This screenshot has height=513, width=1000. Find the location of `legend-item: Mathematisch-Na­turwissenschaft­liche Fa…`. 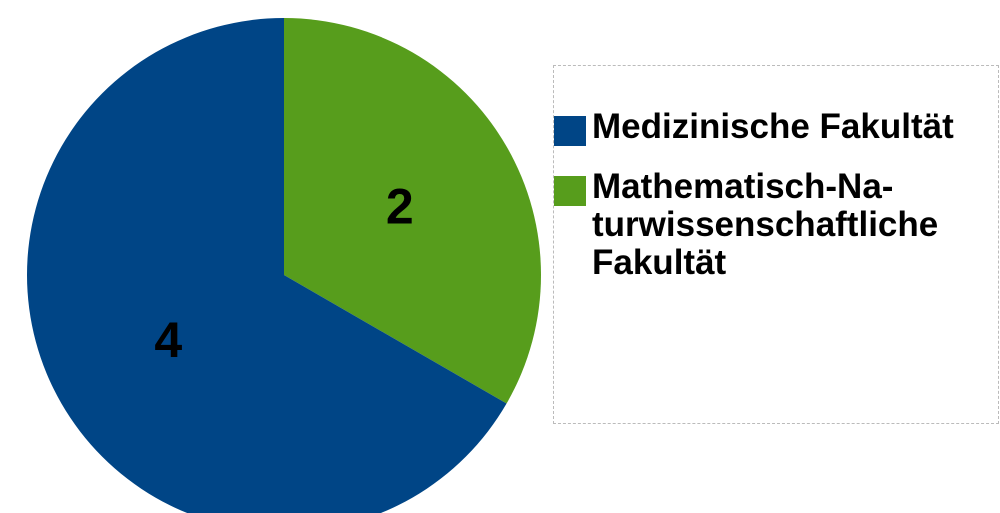

legend-item: Mathematisch-Na­turwissenschaft­liche Fa… is located at coordinates (776, 225).